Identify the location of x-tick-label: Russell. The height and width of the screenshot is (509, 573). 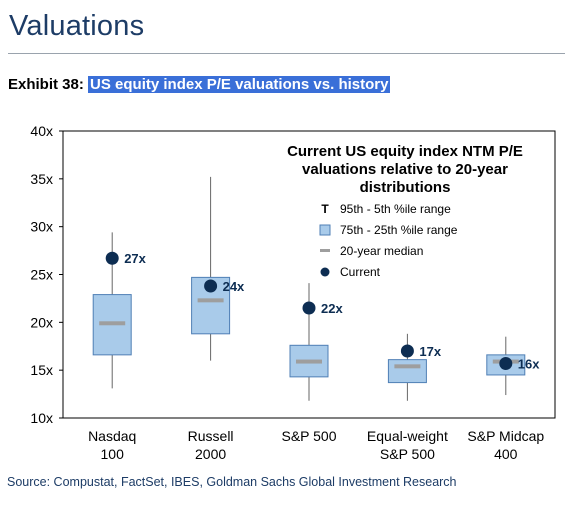
(211, 436).